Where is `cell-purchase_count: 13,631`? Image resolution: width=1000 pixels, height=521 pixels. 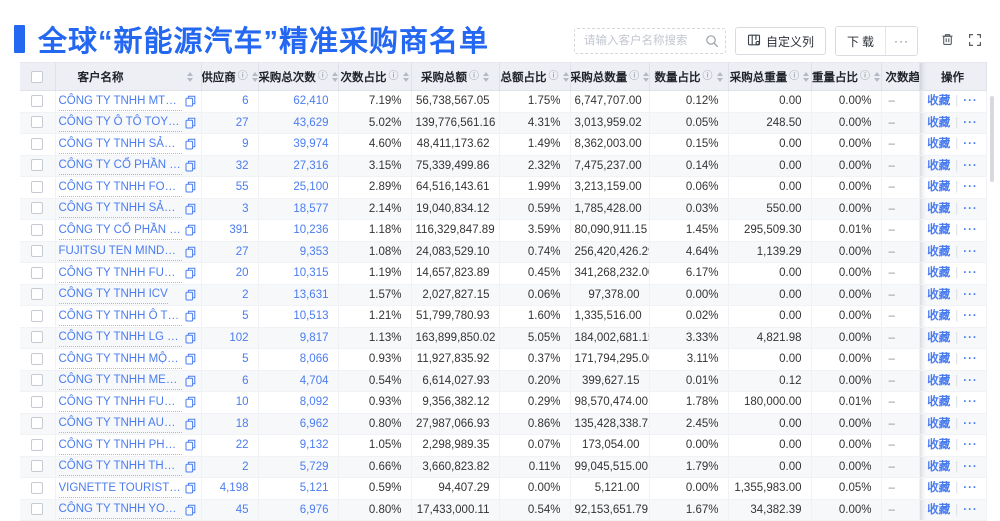 cell-purchase_count: 13,631 is located at coordinates (298, 295).